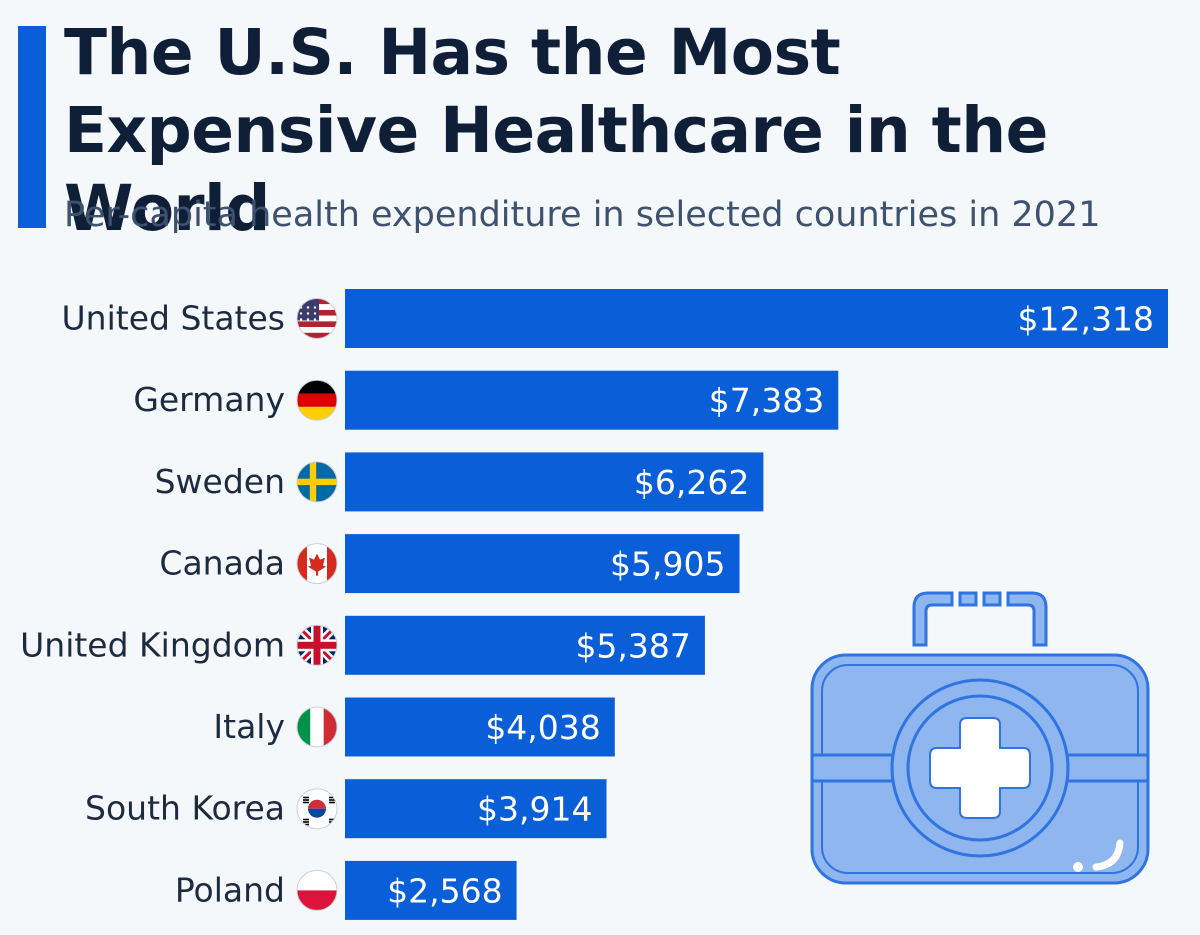 The height and width of the screenshot is (935, 1200). What do you see at coordinates (542, 727) in the screenshot?
I see `data-label: $4,038` at bounding box center [542, 727].